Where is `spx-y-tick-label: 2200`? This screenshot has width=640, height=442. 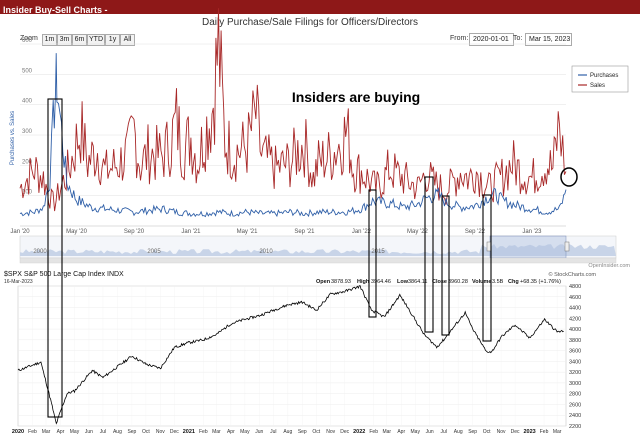 spx-y-tick-label: 2200 is located at coordinates (575, 427).